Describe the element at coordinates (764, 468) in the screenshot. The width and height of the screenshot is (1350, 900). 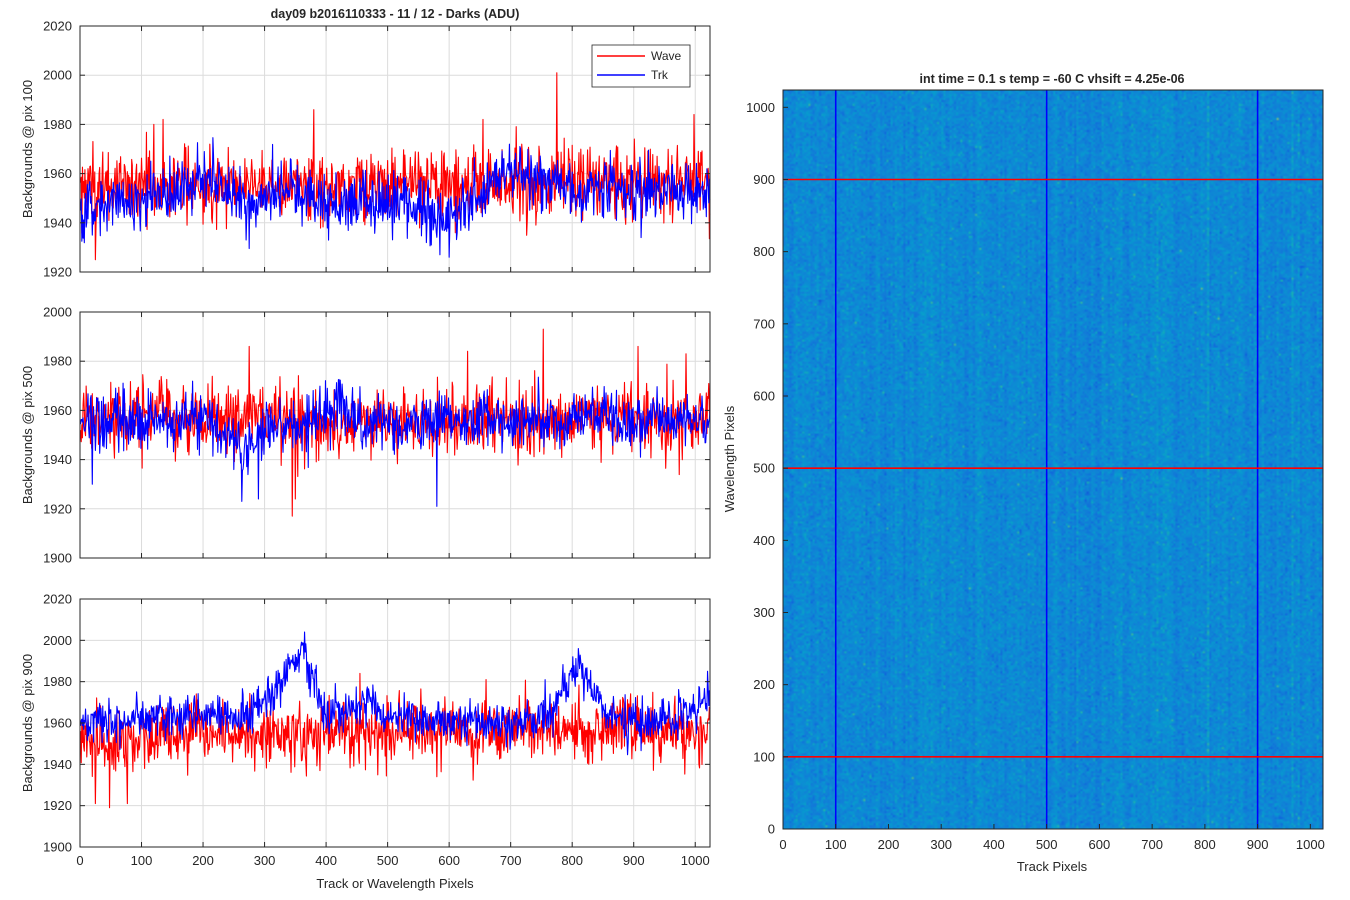
I see `y-tick-label: 500` at that location.